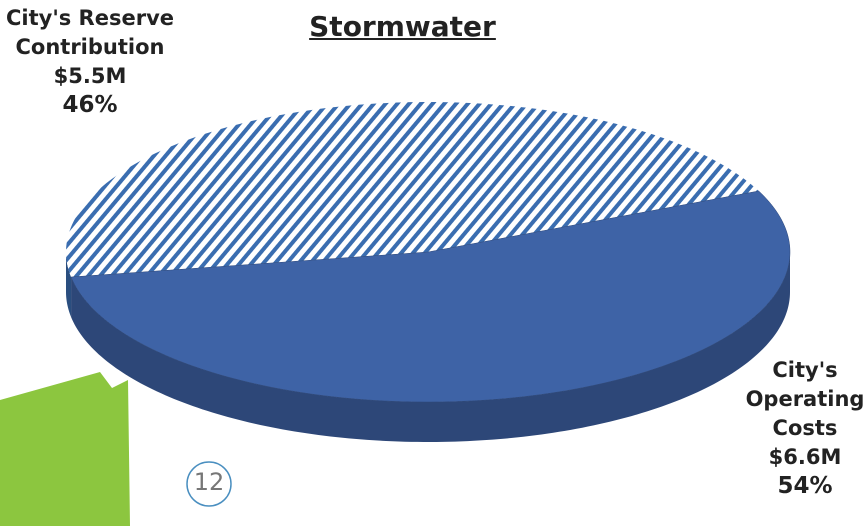 The width and height of the screenshot is (865, 526). What do you see at coordinates (90, 76) in the screenshot?
I see `amount-label: $5.5M` at bounding box center [90, 76].